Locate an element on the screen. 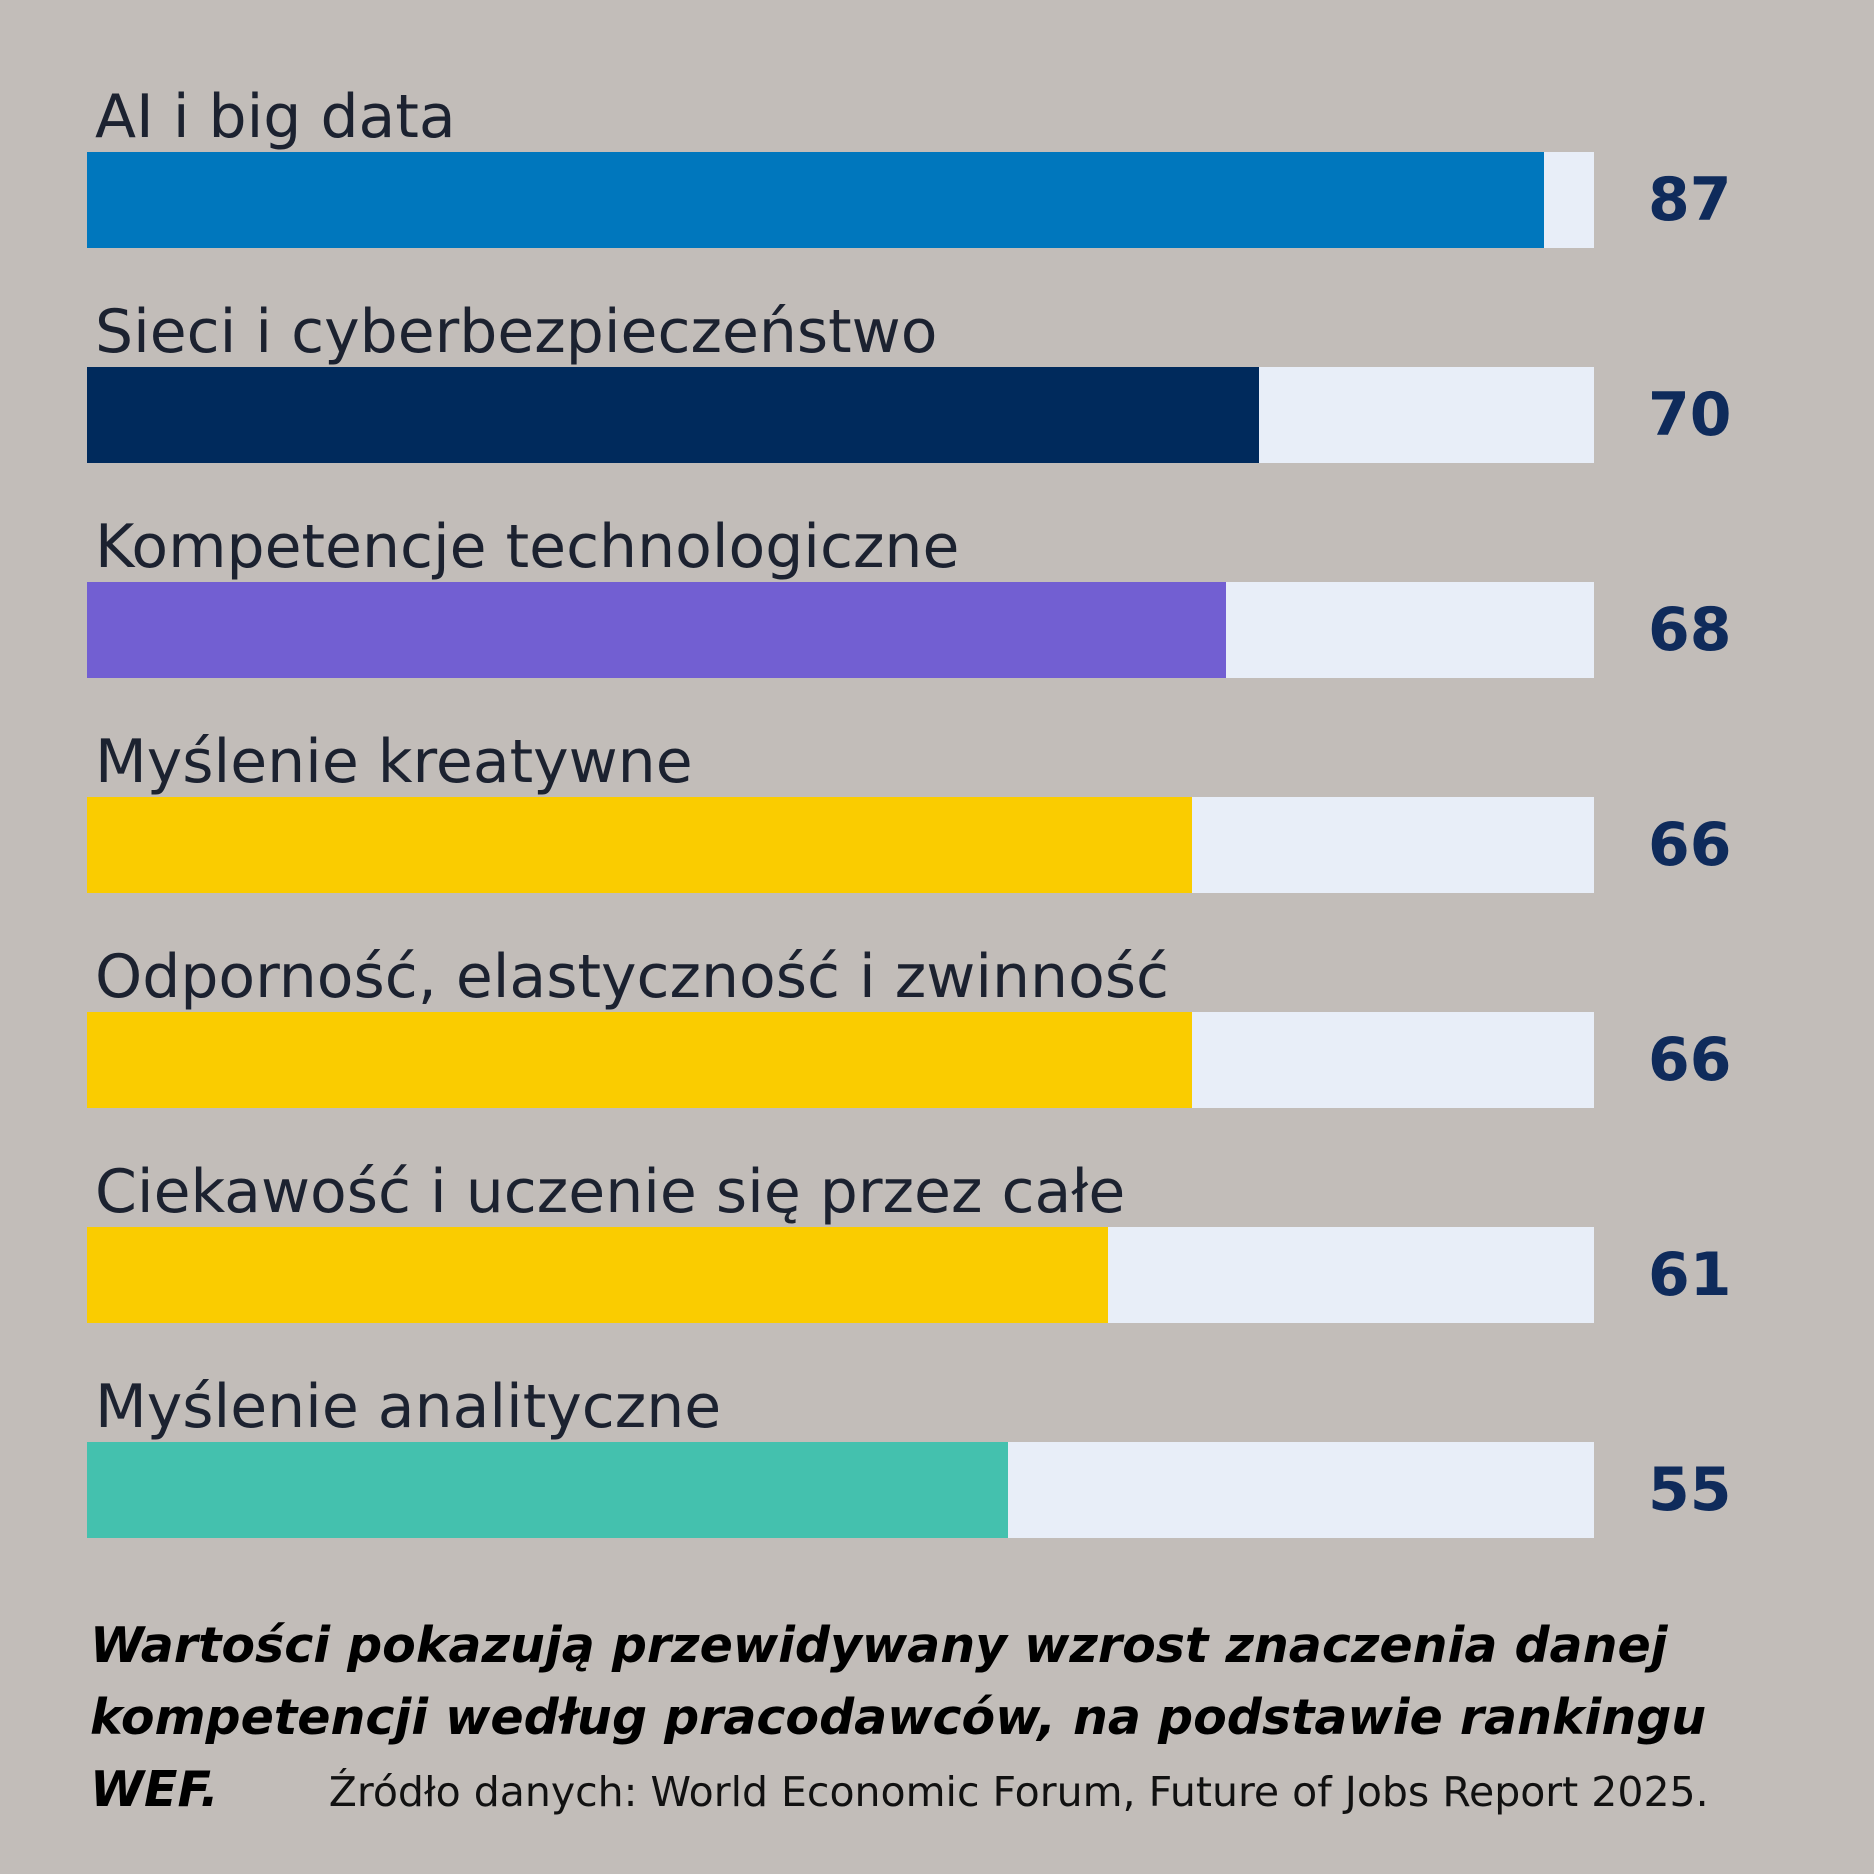 The image size is (1874, 1874). value-label: 68 is located at coordinates (1690, 630).